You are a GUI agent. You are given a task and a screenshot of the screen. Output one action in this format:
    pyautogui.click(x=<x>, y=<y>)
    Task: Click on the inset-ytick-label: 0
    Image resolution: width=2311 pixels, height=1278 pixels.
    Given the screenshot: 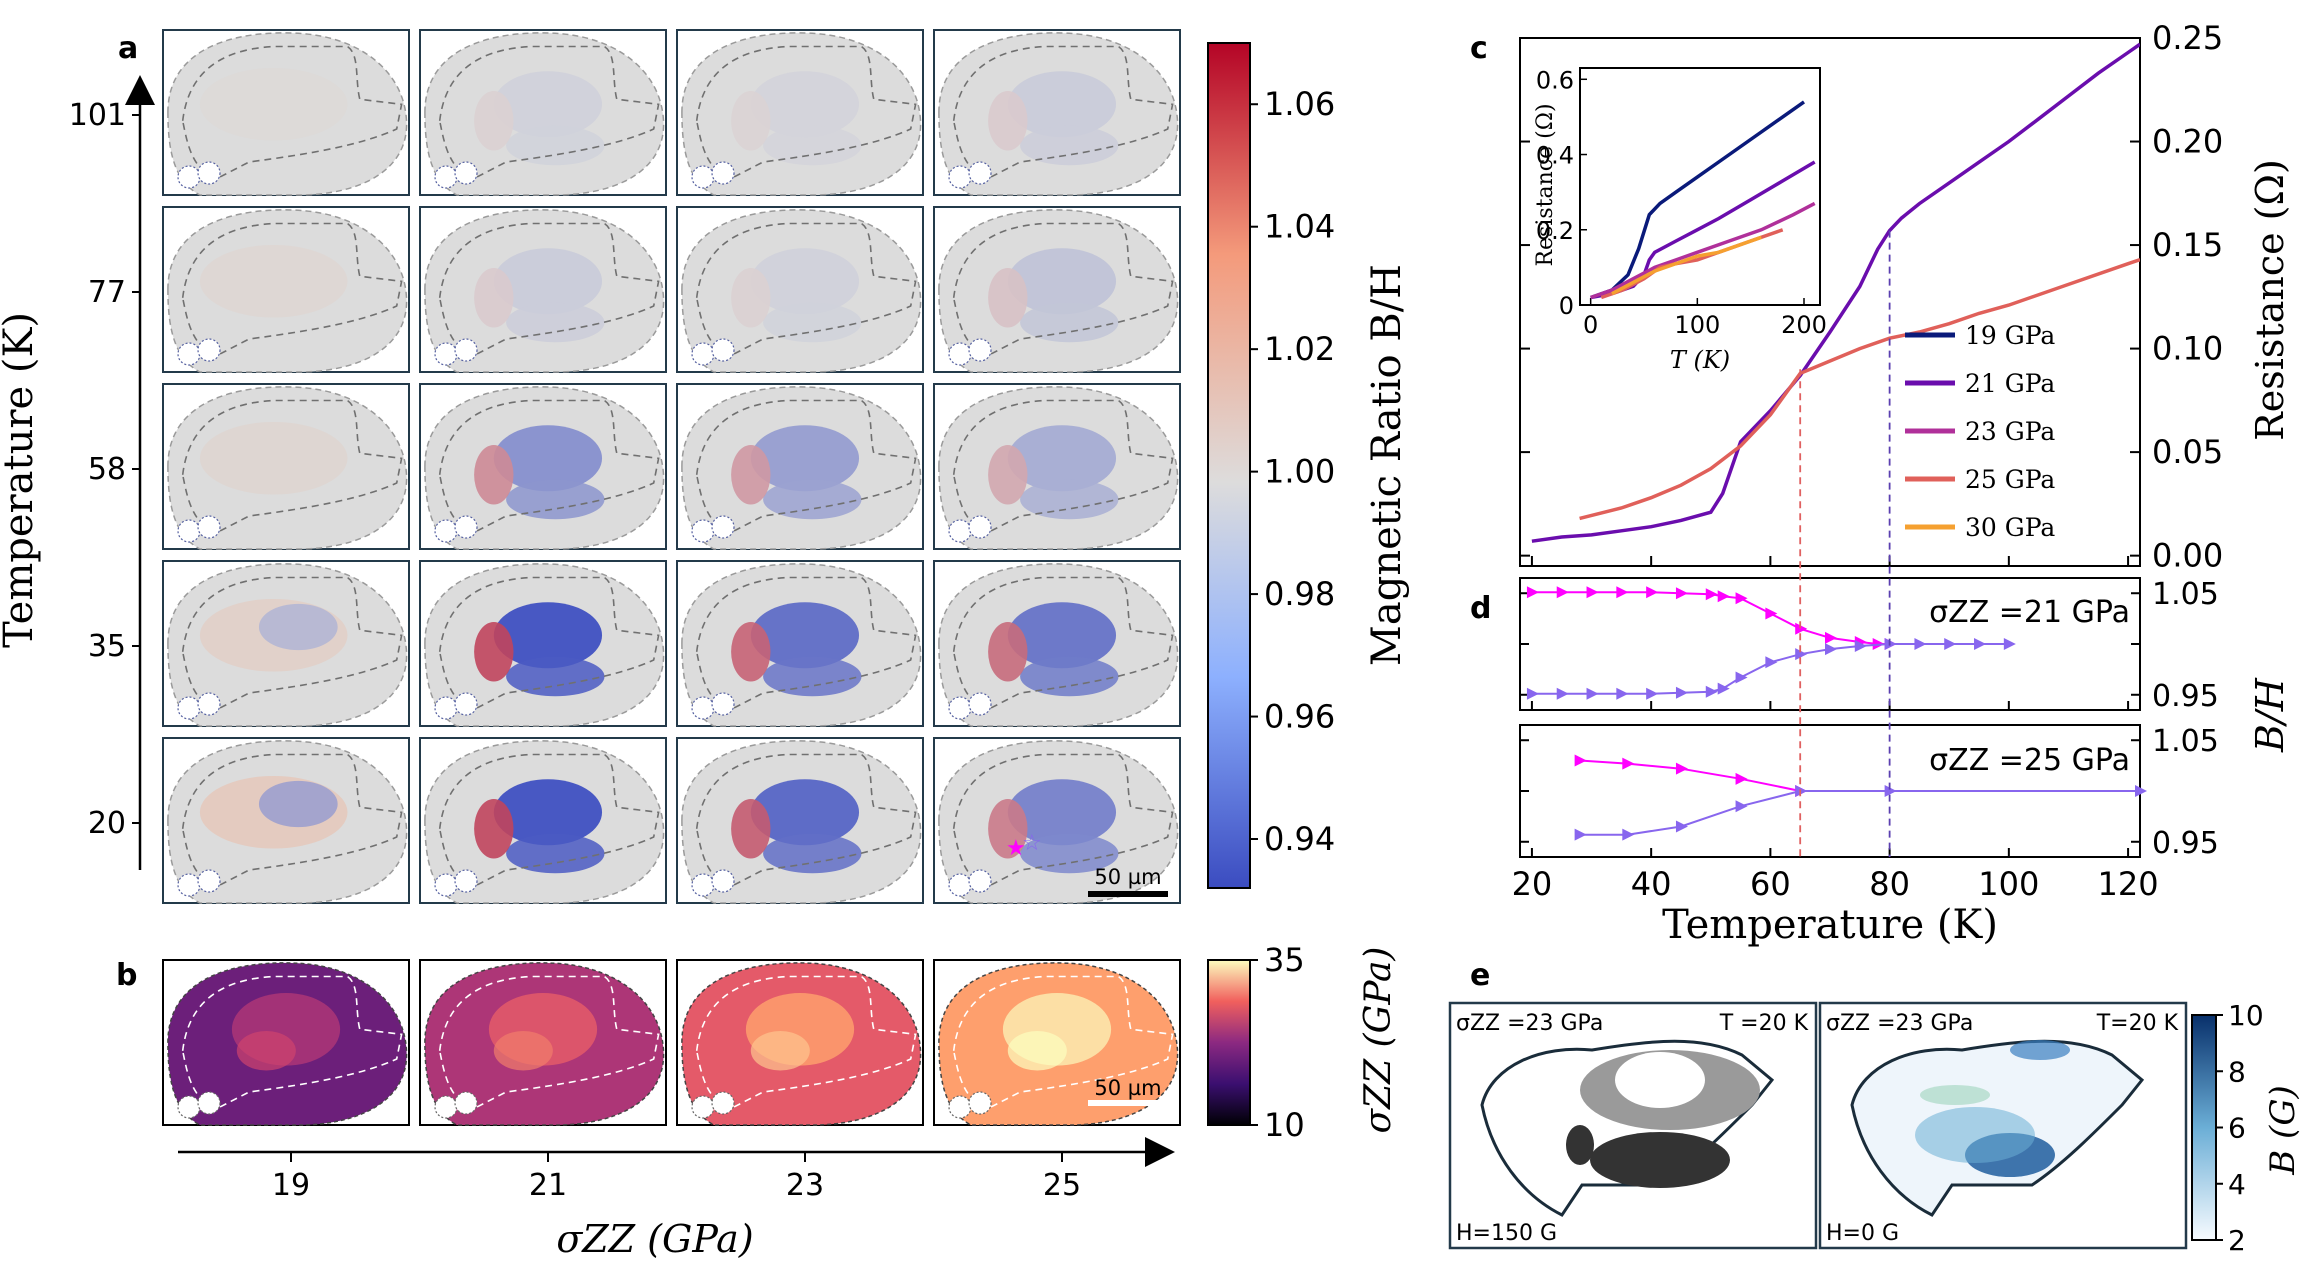 What is the action you would take?
    pyautogui.click(x=1566, y=306)
    